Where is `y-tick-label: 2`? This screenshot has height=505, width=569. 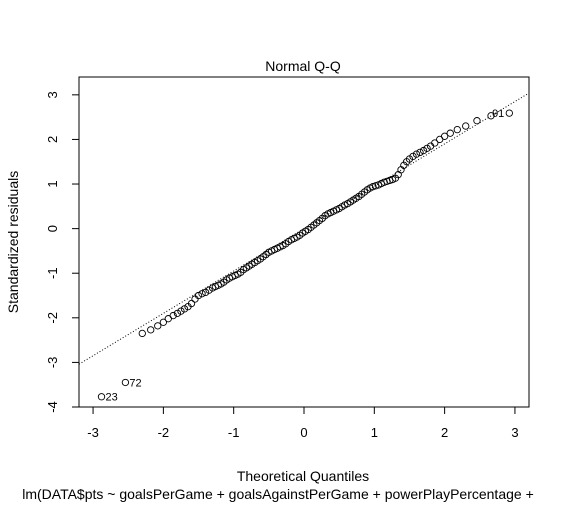
y-tick-label: 2 is located at coordinates (52, 139).